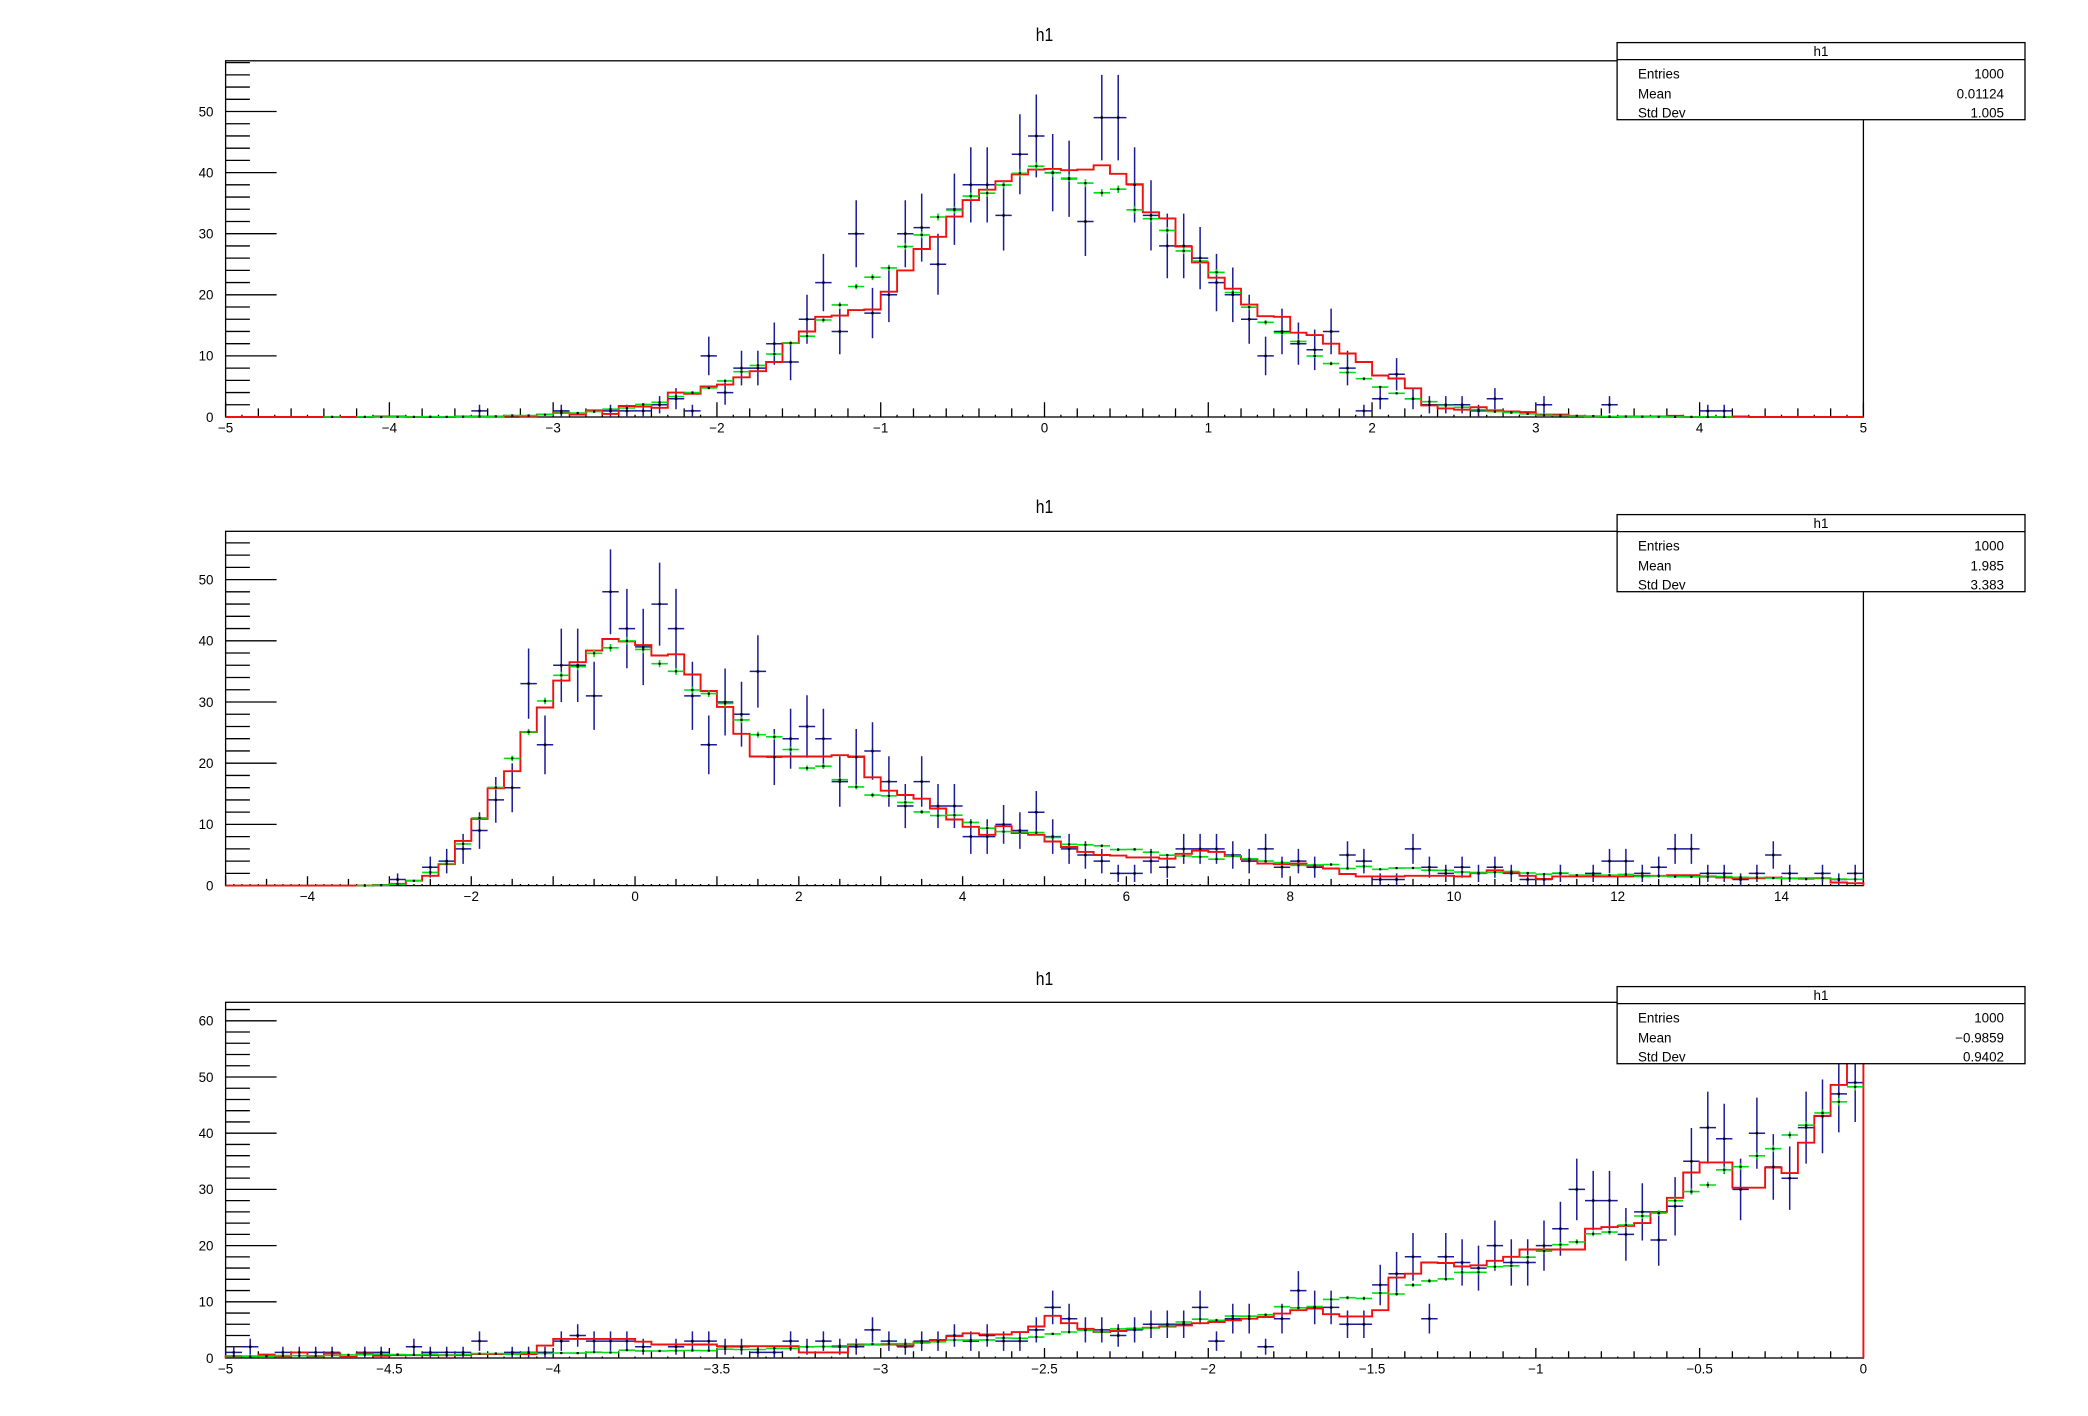  I want to click on svg-text: 60, so click(206, 1021).